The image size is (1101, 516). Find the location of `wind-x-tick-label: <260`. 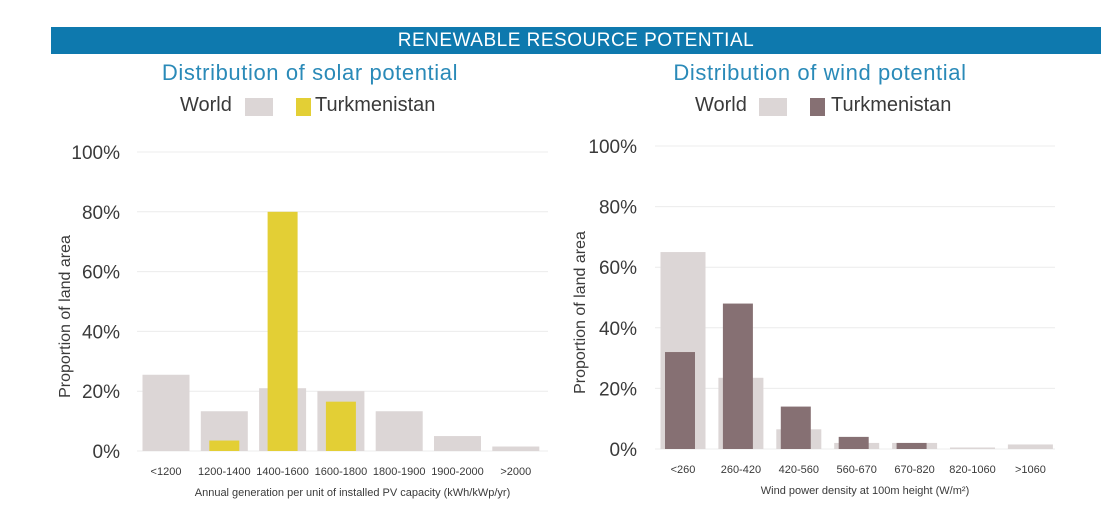

wind-x-tick-label: <260 is located at coordinates (683, 470).